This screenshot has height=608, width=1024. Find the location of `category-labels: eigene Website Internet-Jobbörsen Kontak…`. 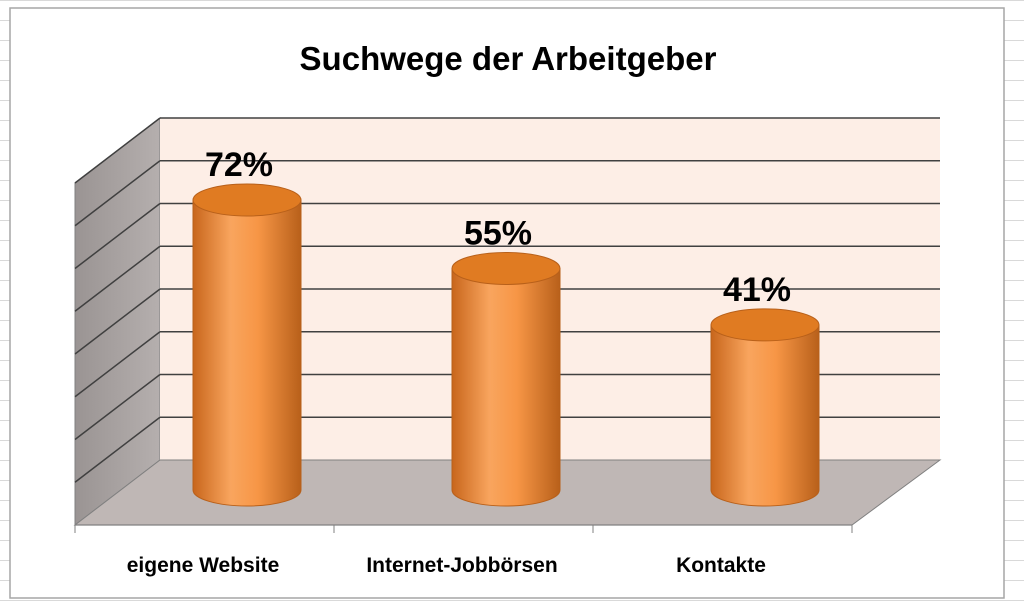

category-labels: eigene Website Internet-Jobbörsen Kontak… is located at coordinates (446, 565).